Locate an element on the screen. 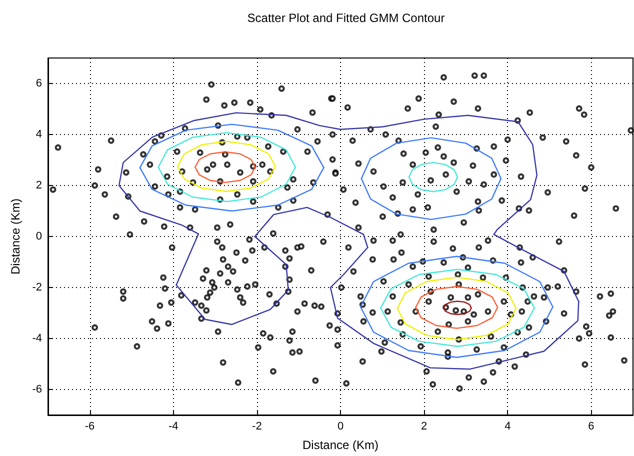  x-tick-label: -6 is located at coordinates (89, 426).